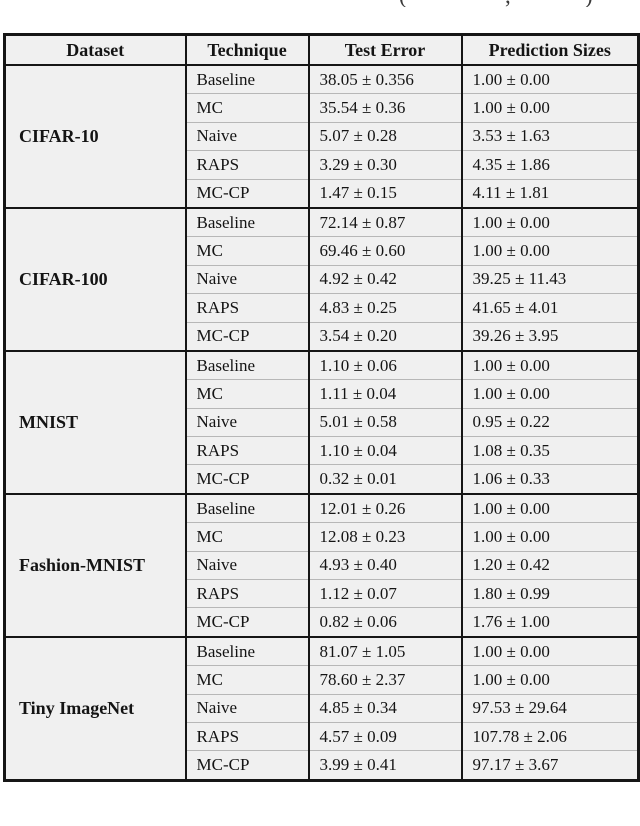 The image size is (640, 826). What do you see at coordinates (550, 622) in the screenshot?
I see `prediction-size-cell: 1.76 ± 1.00` at bounding box center [550, 622].